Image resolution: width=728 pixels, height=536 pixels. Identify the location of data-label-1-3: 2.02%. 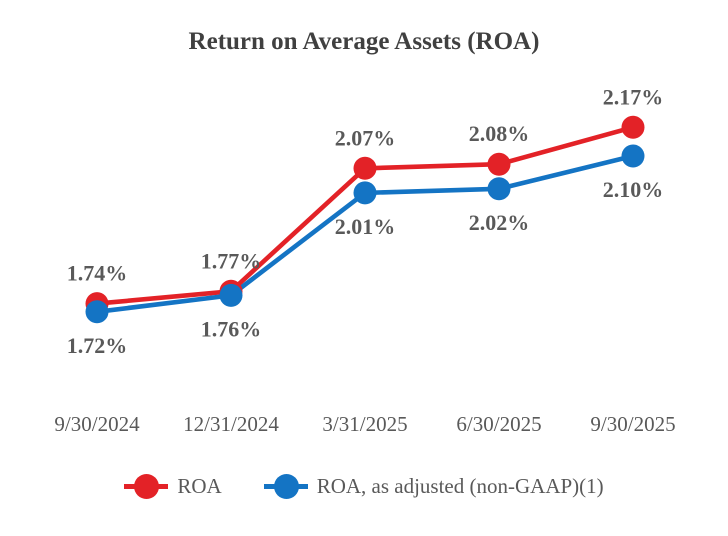
(499, 222).